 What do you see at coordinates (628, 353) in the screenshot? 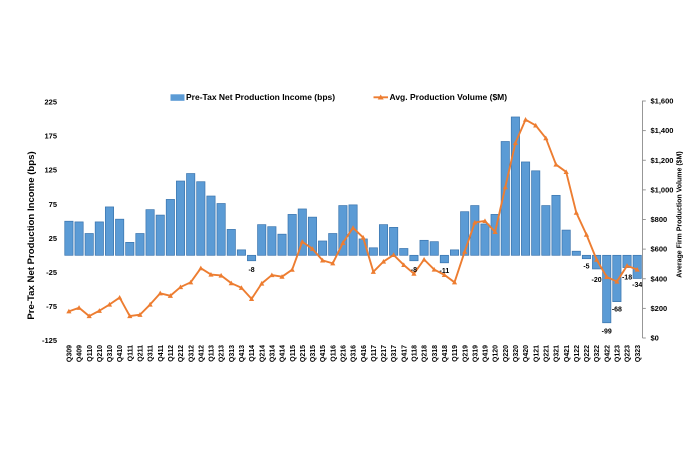
I see `svg-text: Q223` at bounding box center [628, 353].